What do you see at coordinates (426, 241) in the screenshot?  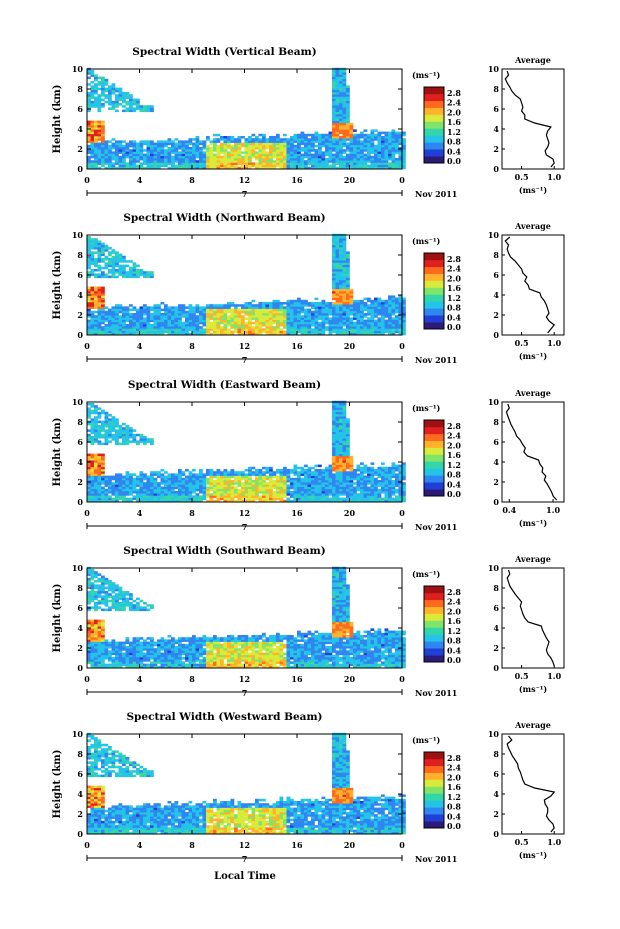 I see `colorbar-unit: (ms⁻¹)` at bounding box center [426, 241].